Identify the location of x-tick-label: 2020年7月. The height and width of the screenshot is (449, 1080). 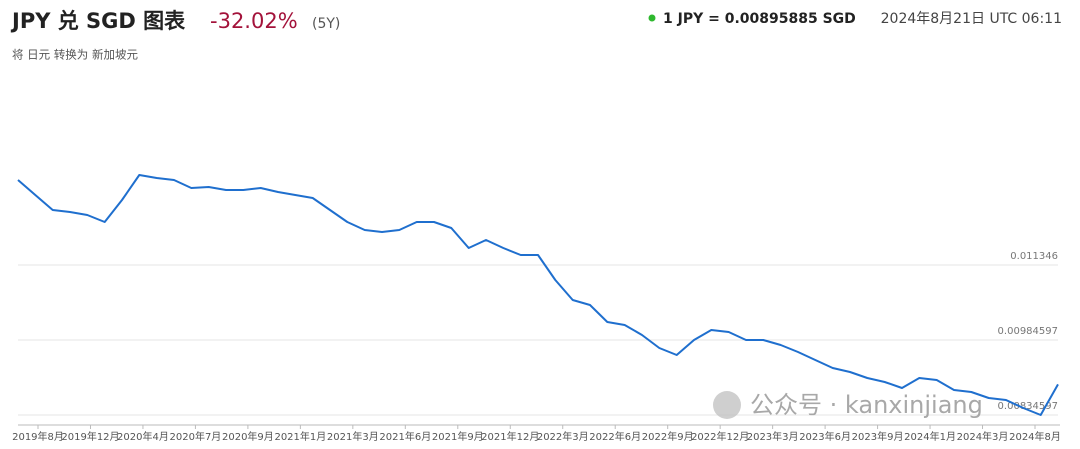
(196, 436).